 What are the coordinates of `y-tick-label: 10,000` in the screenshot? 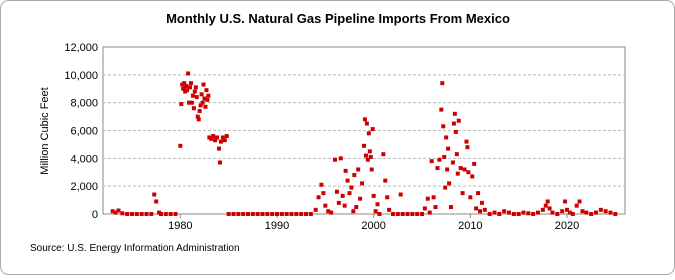 It's located at (81, 76).